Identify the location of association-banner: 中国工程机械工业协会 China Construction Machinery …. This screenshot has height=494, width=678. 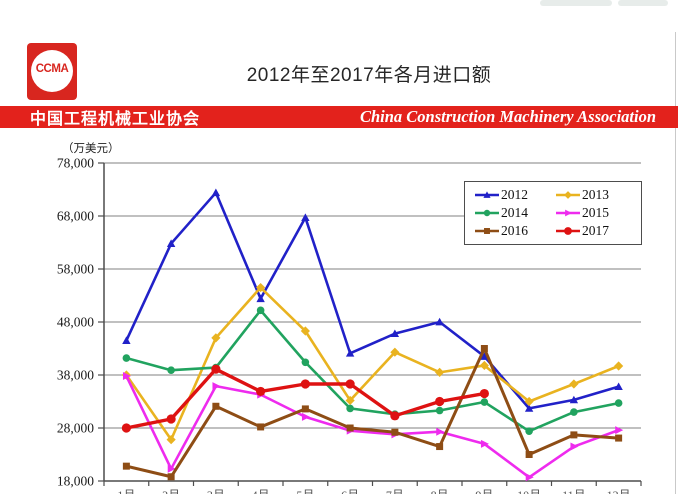
(339, 117).